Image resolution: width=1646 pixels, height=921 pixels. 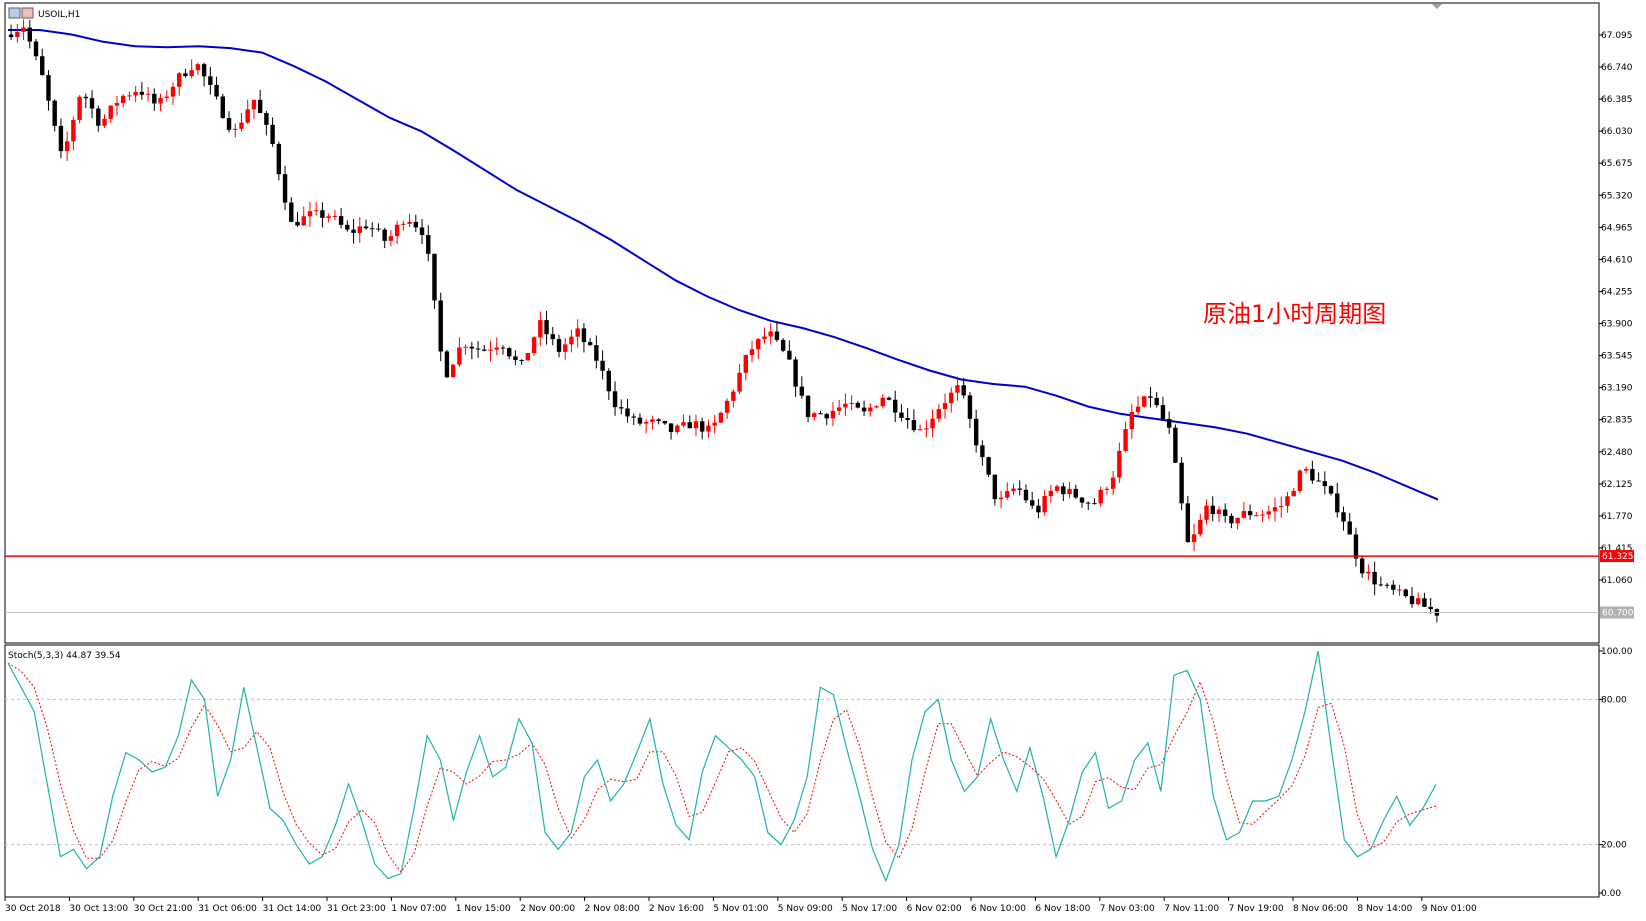 What do you see at coordinates (1617, 549) in the screenshot?
I see `y-tick-label: 61.415` at bounding box center [1617, 549].